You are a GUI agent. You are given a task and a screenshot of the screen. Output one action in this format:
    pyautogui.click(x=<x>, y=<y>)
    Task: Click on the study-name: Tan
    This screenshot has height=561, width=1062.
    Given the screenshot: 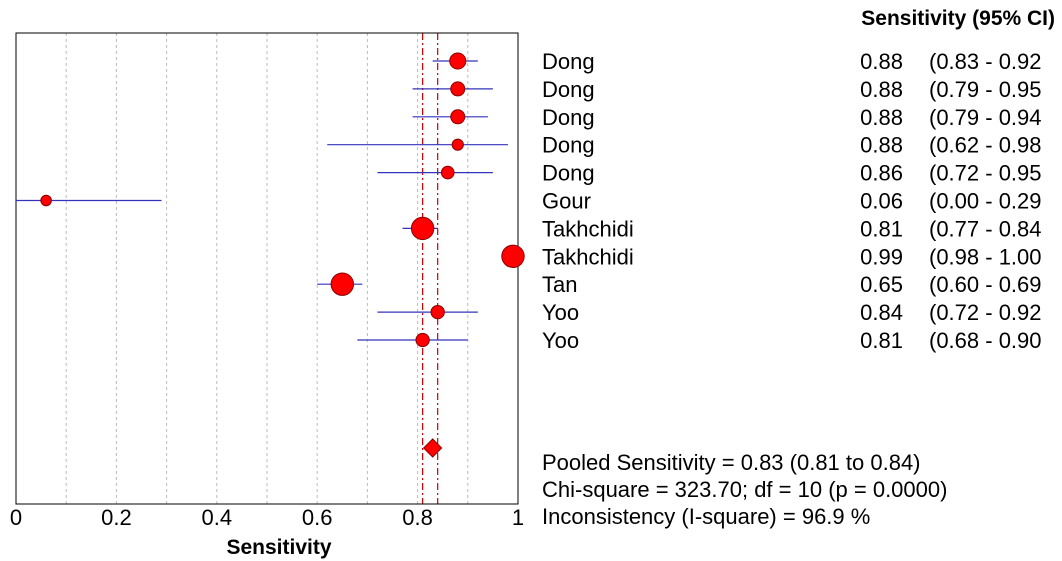 What is the action you would take?
    pyautogui.click(x=559, y=284)
    